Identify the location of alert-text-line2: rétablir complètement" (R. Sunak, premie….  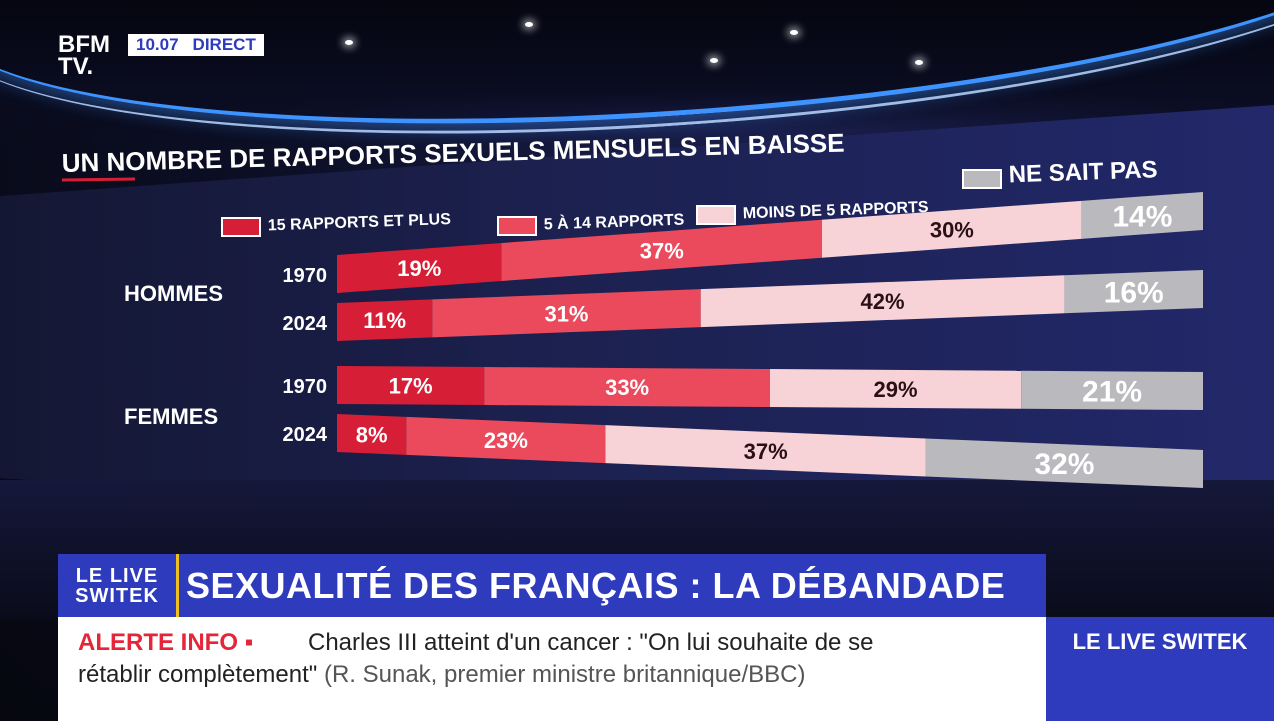
(441, 675).